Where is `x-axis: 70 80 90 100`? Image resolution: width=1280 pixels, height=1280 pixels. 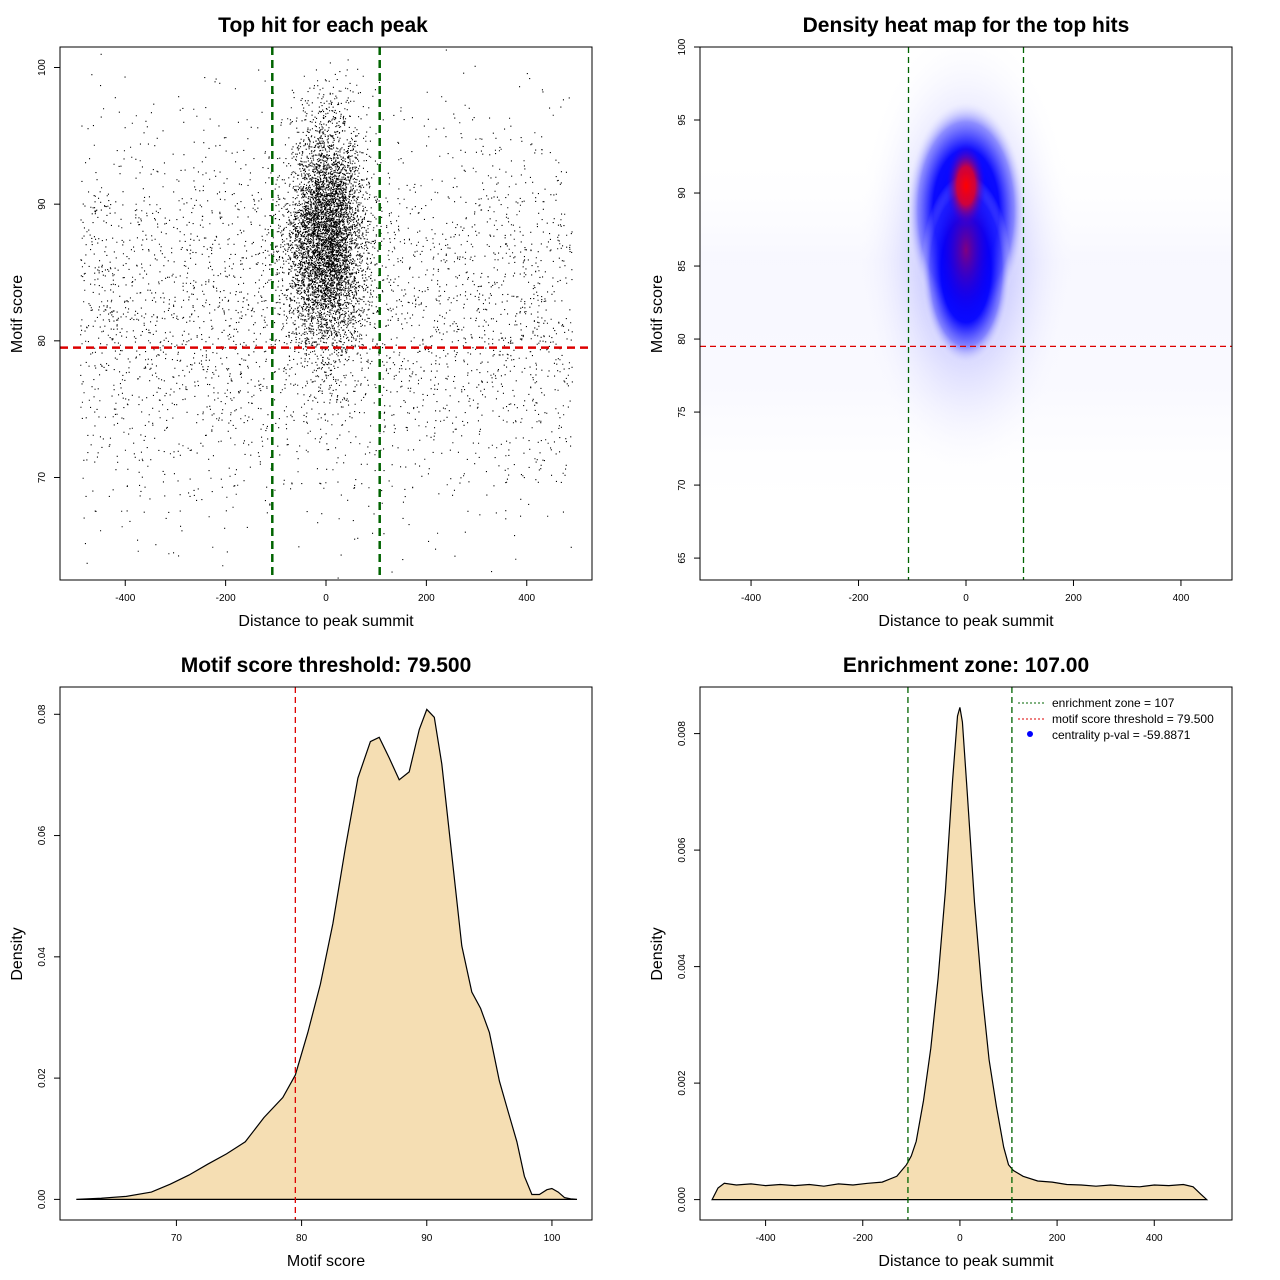
x-axis: 70 80 90 100 is located at coordinates (366, 1231).